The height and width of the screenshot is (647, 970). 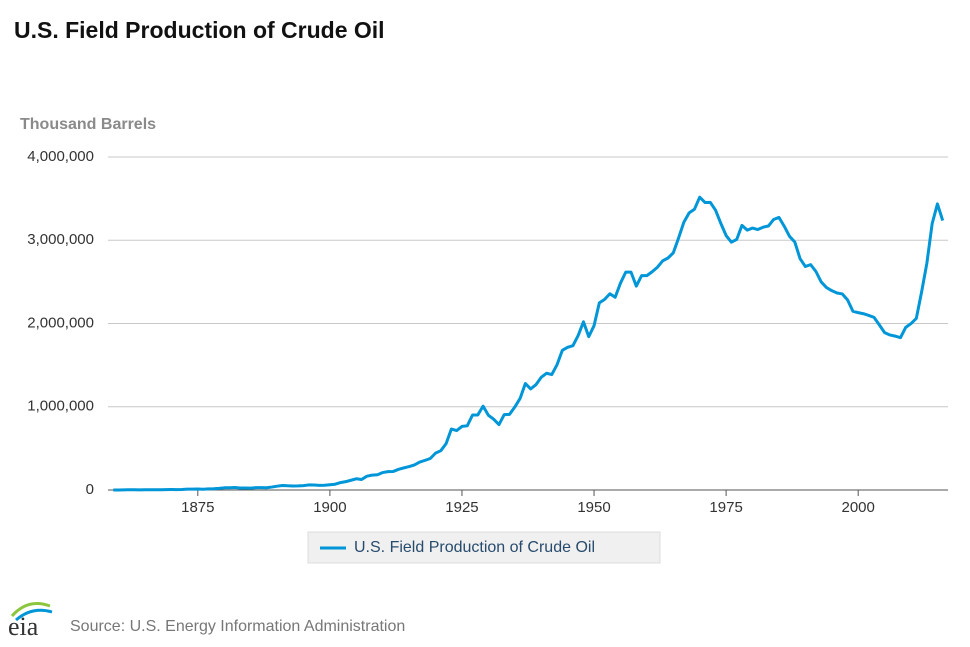 What do you see at coordinates (60, 406) in the screenshot?
I see `y-tick-label: 1,000,000` at bounding box center [60, 406].